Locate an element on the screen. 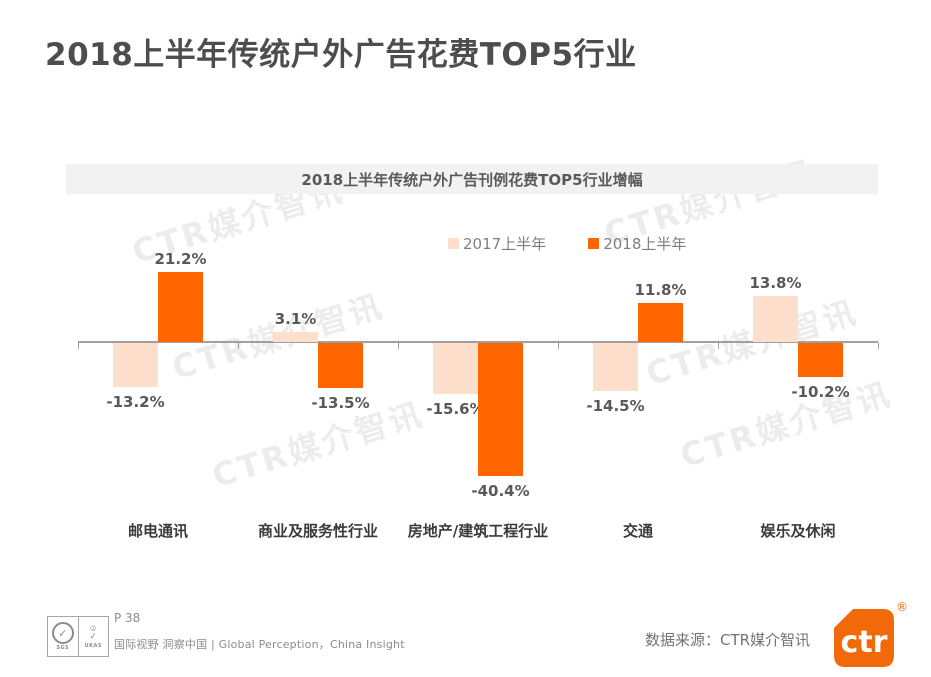  ukas-check-icon: ✓ is located at coordinates (93, 636).